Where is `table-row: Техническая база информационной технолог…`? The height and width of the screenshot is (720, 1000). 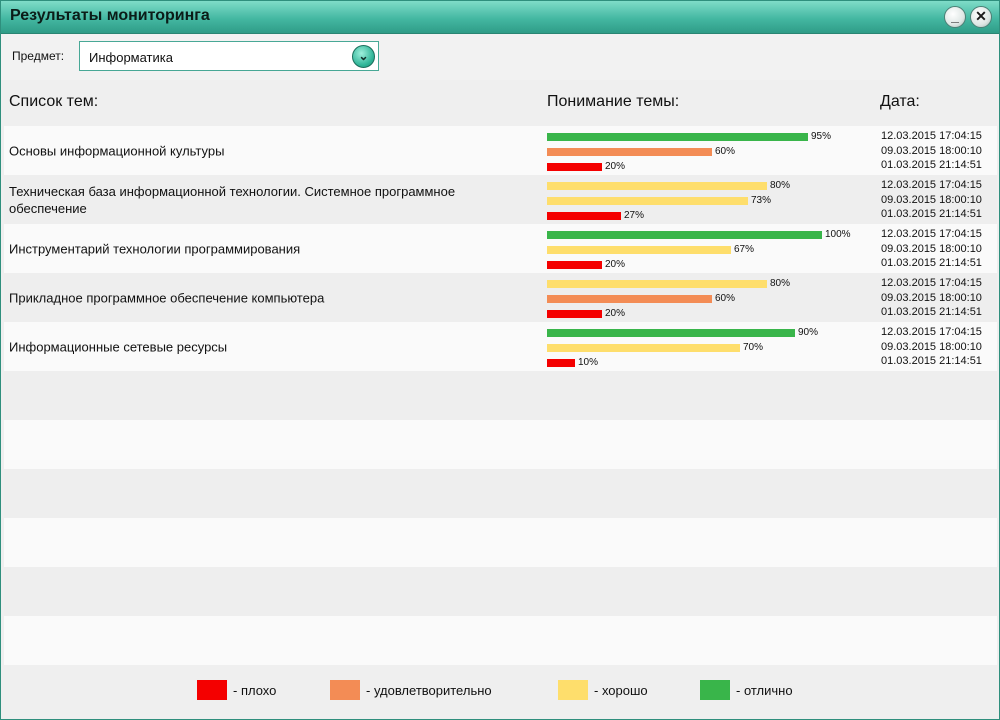 table-row: Техническая база информационной технолог… is located at coordinates (500, 199).